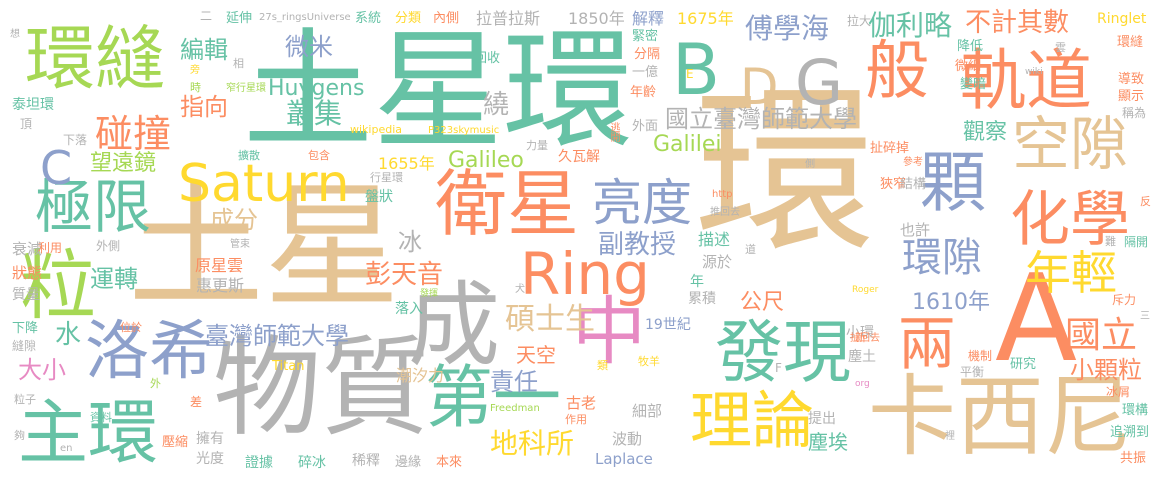 The height and width of the screenshot is (482, 1175). I want to click on word-rings-universe: 27s_ringsUniverse, so click(305, 17).